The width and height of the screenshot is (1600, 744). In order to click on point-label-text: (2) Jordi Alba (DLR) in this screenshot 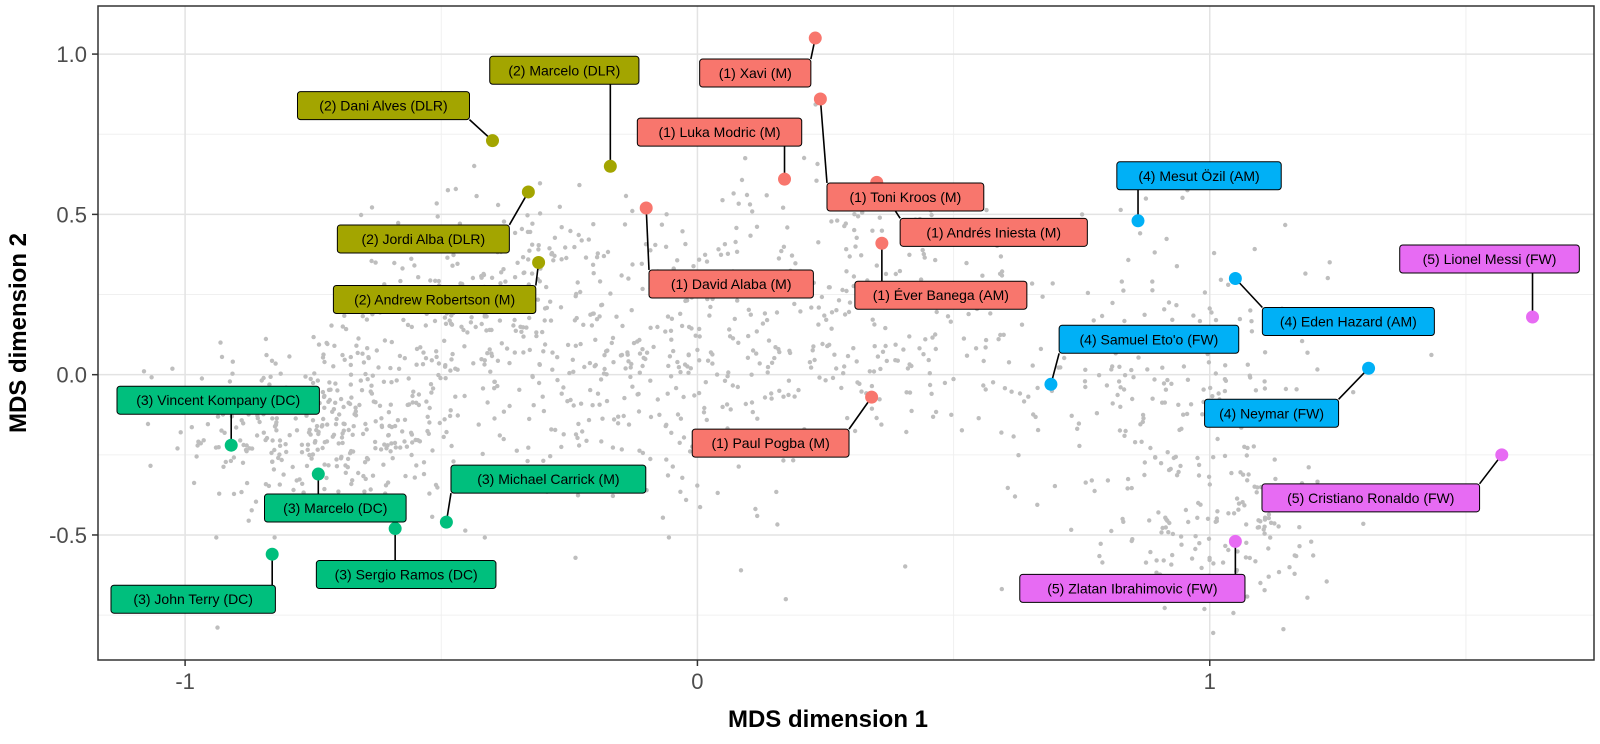, I will do `click(424, 239)`.